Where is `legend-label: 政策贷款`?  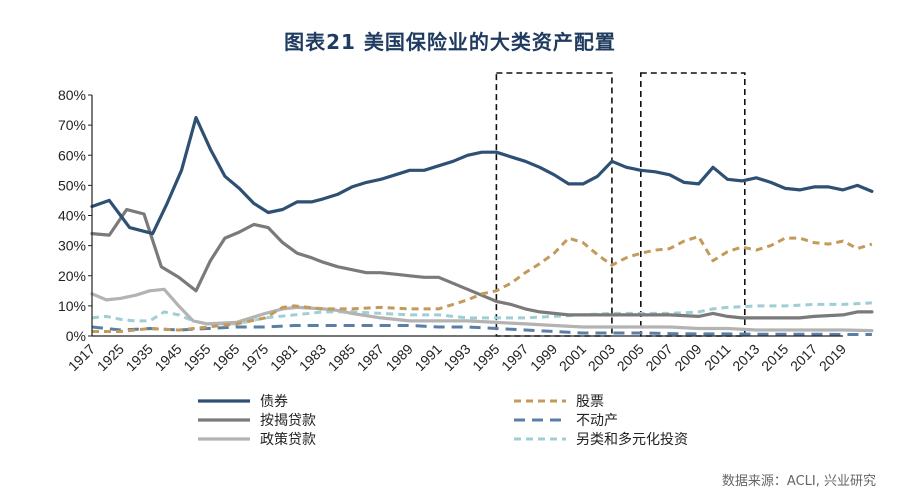
legend-label: 政策贷款 is located at coordinates (288, 439).